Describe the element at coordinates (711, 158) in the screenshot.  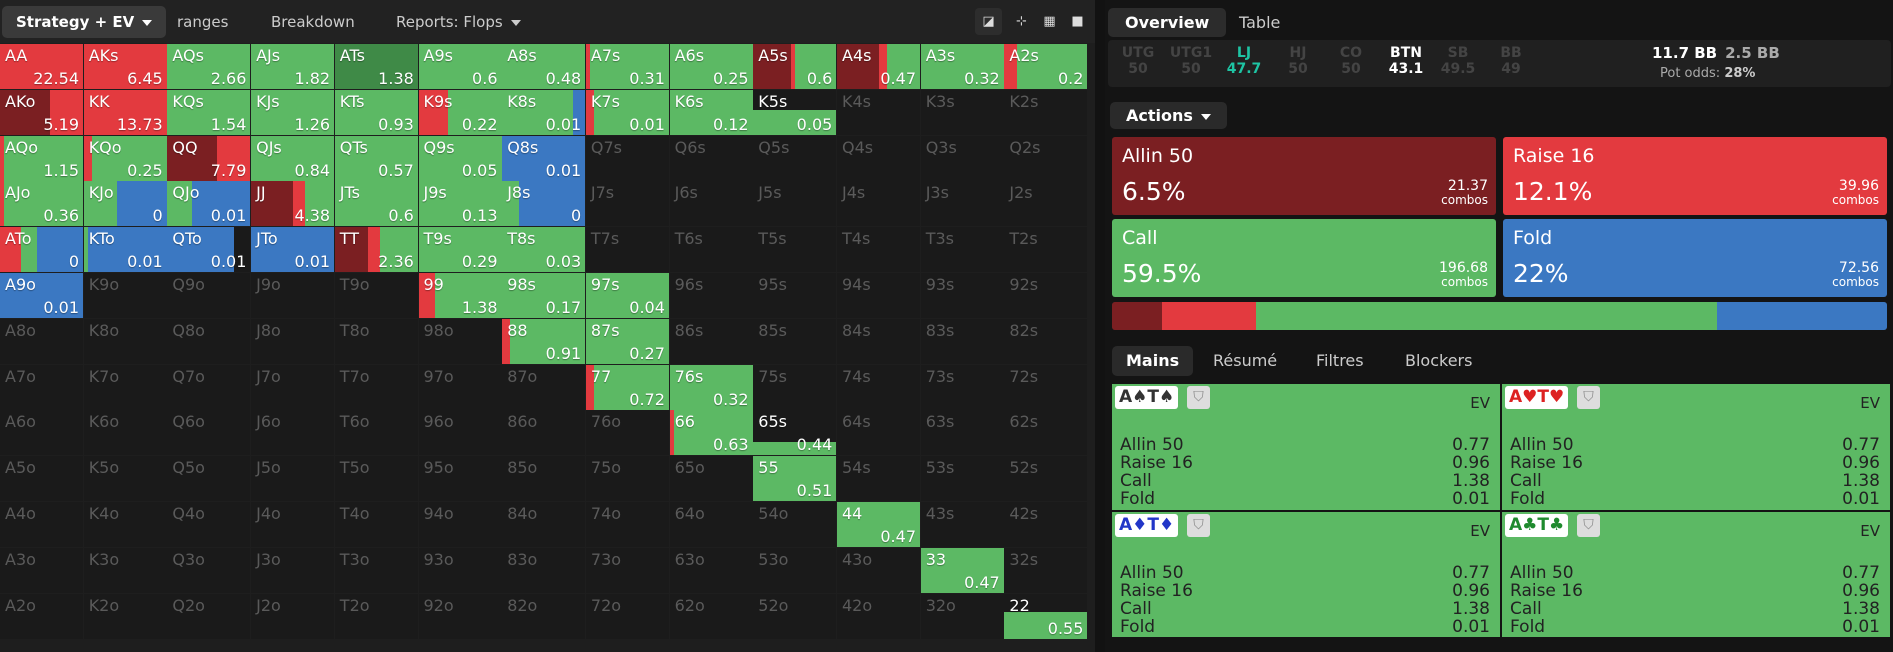
I see `hand-cell: Q6s` at that location.